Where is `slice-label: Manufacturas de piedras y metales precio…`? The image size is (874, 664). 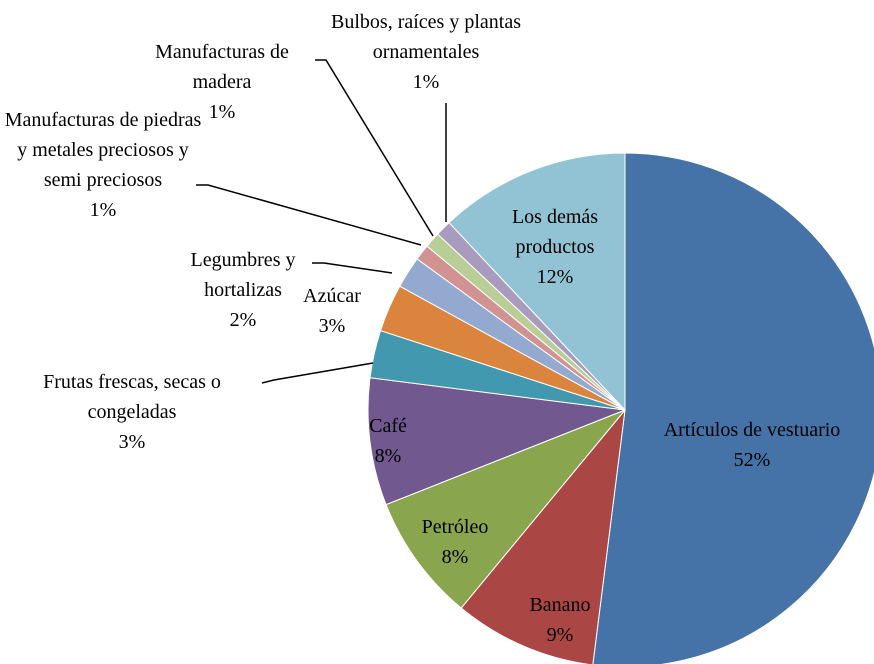
slice-label: Manufacturas de piedras y metales precio… is located at coordinates (103, 165).